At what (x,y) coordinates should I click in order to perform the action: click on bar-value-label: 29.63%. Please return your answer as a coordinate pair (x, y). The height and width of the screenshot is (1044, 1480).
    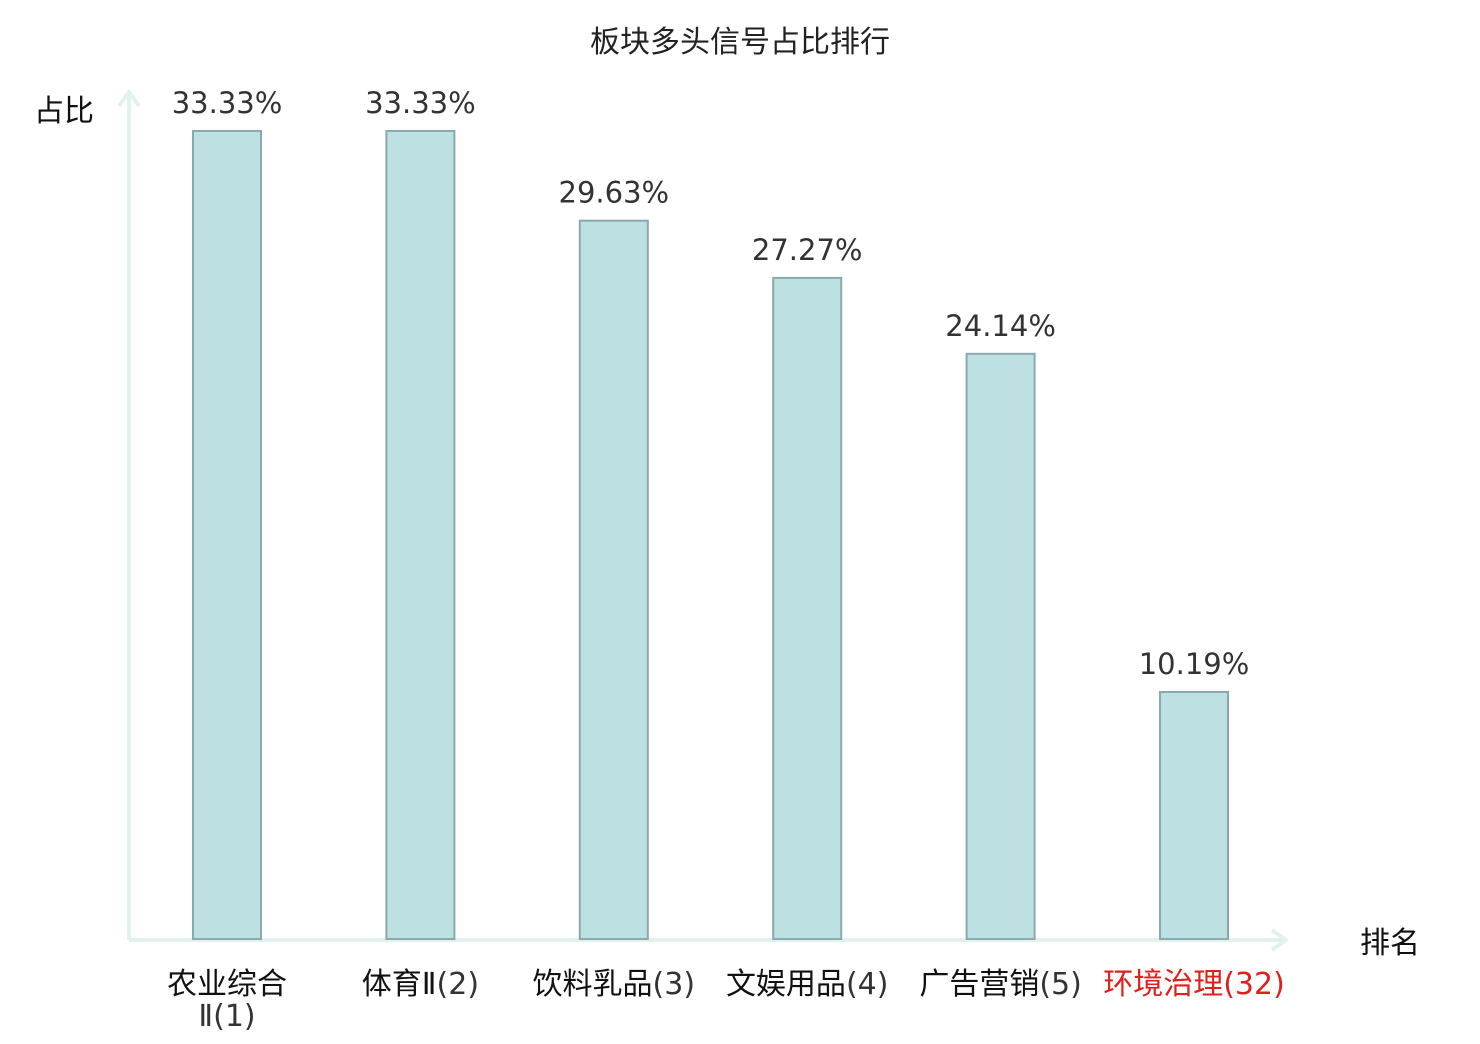
    Looking at the image, I should click on (614, 193).